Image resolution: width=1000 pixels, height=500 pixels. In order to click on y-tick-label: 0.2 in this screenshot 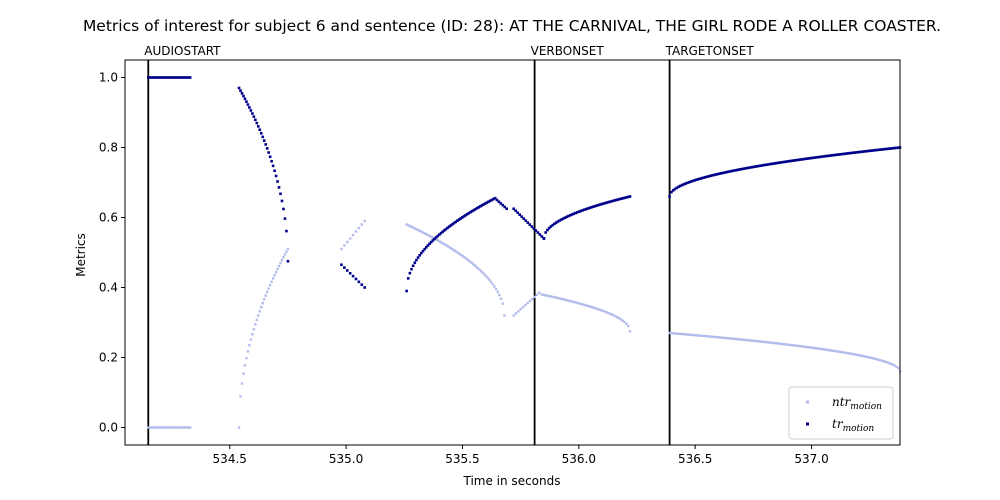, I will do `click(108, 358)`.